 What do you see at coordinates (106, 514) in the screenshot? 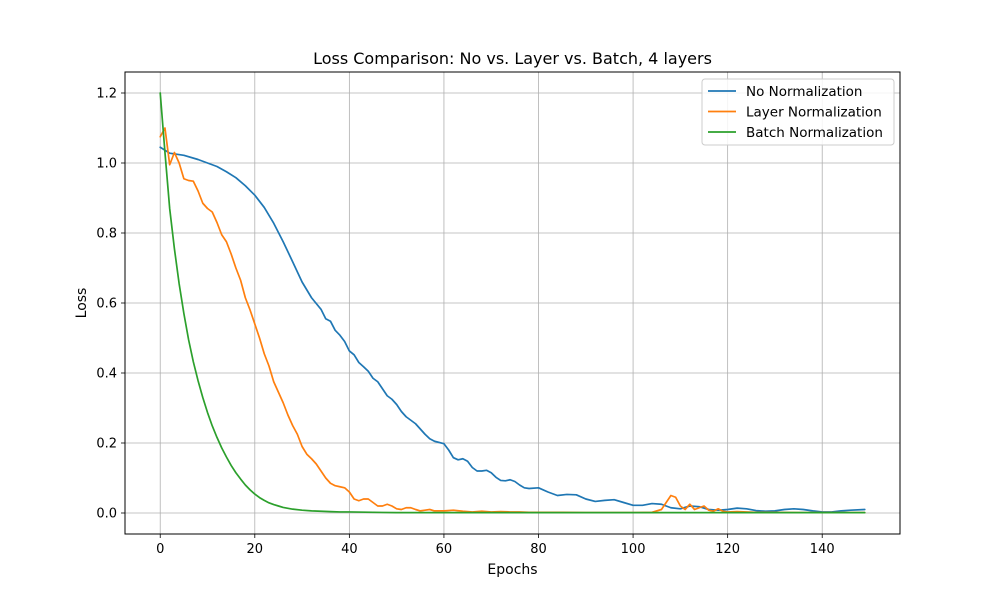
I see `y-tick-label: 0.0` at bounding box center [106, 514].